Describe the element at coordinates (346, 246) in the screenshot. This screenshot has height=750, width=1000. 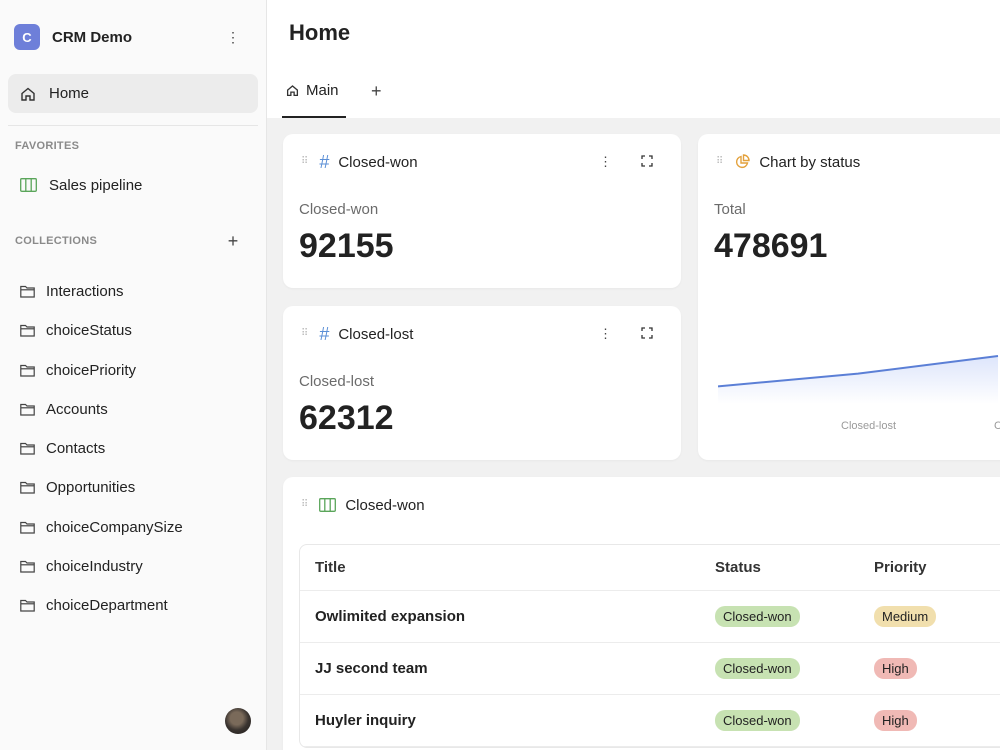
I see `metric-value: 92155` at that location.